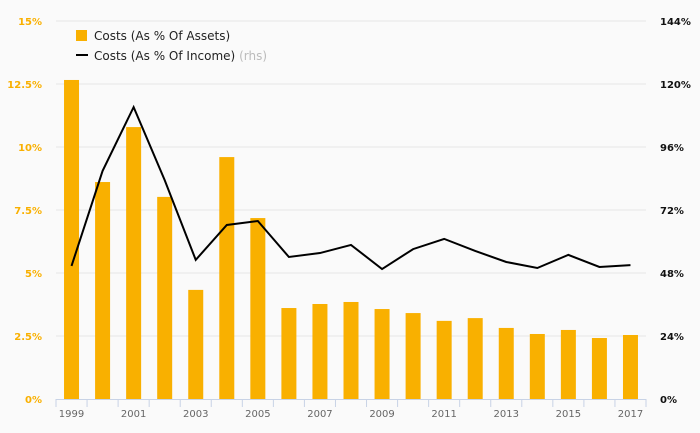 This screenshot has height=433, width=700. What do you see at coordinates (195, 414) in the screenshot?
I see `x-tick-label: 2003` at bounding box center [195, 414].